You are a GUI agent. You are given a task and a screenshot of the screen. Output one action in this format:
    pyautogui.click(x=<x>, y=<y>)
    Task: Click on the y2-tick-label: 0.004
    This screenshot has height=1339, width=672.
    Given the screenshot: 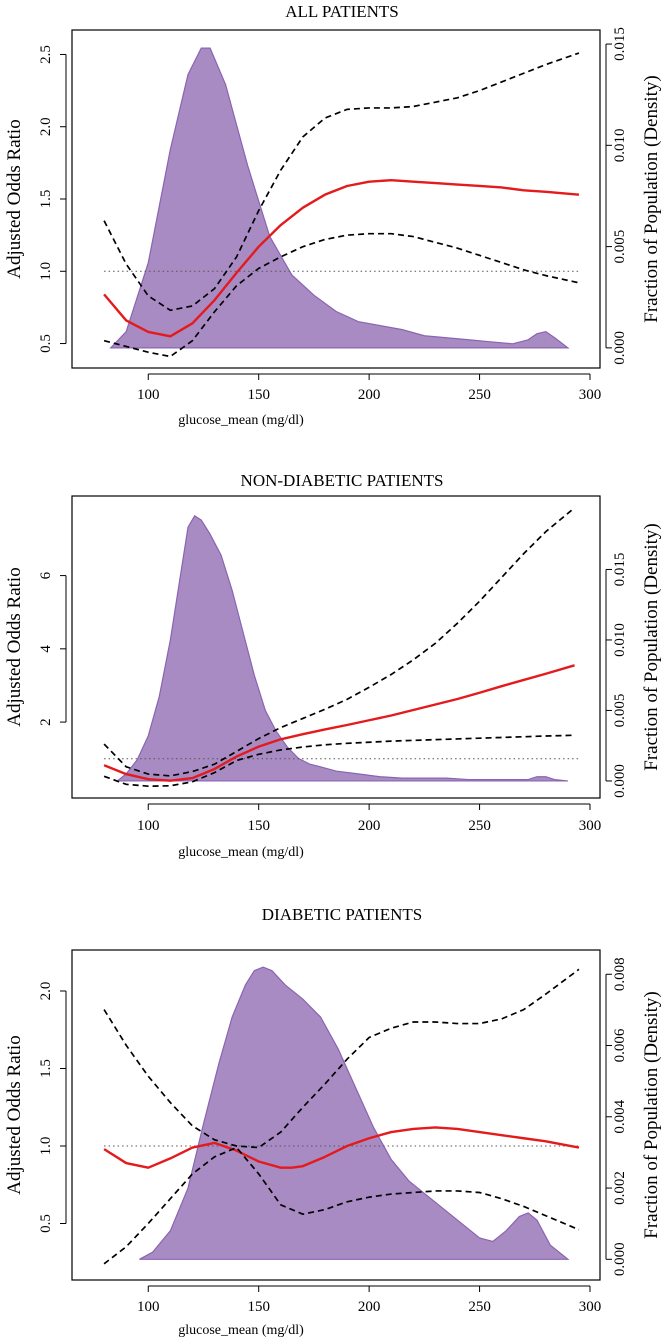 What is the action you would take?
    pyautogui.click(x=620, y=1116)
    